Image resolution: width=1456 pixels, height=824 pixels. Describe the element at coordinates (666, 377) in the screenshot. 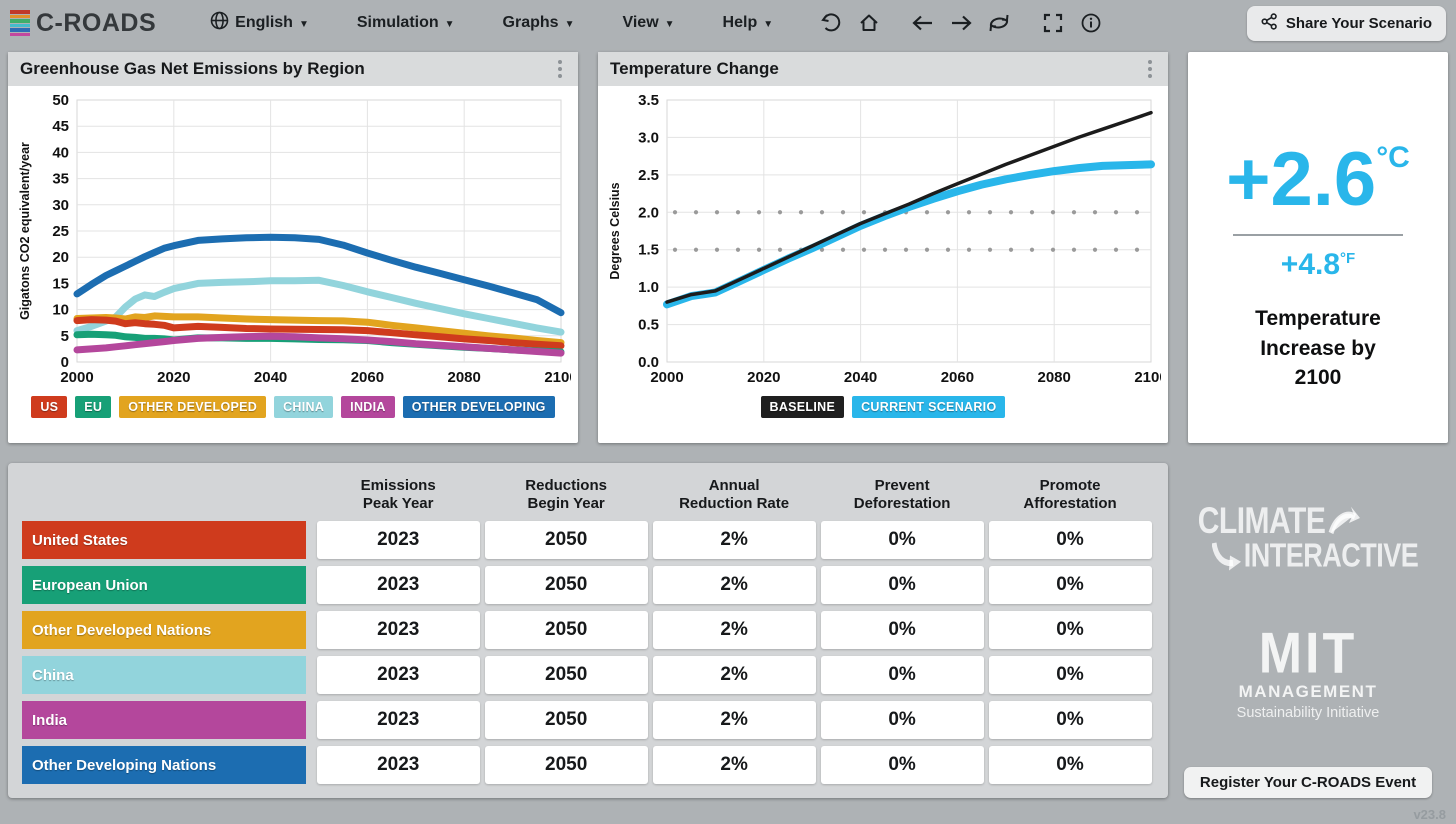

I see `svg-text: 2000` at that location.